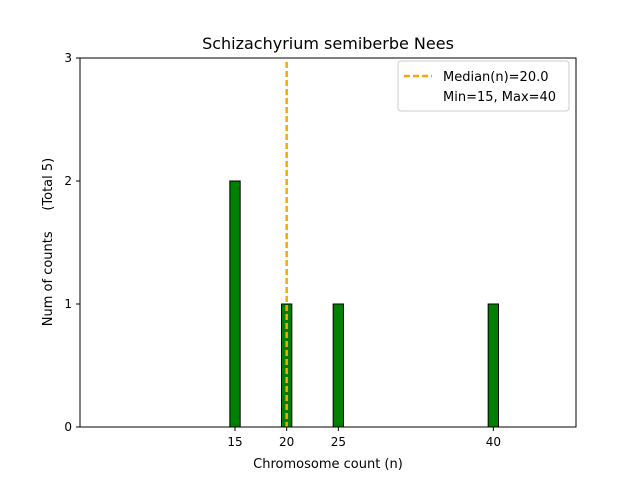 This screenshot has width=640, height=480. Describe the element at coordinates (499, 97) in the screenshot. I see `legend-range-label: Min=15, Max=40` at that location.